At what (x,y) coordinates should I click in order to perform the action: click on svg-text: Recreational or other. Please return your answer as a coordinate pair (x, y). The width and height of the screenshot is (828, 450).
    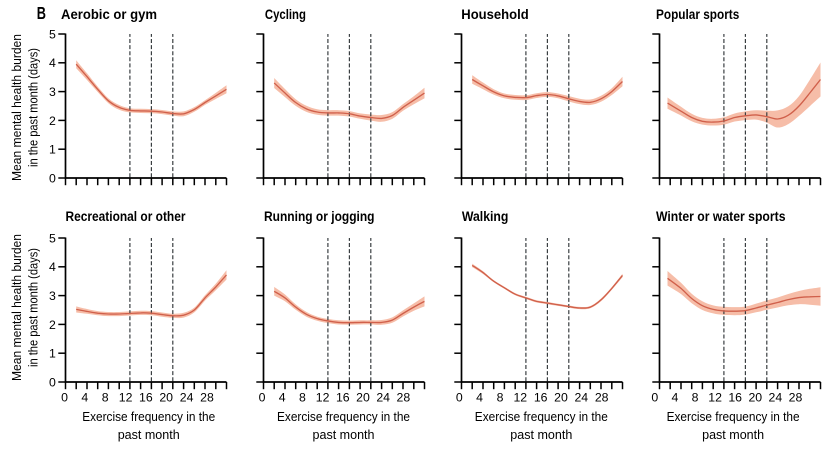
    Looking at the image, I should click on (126, 216).